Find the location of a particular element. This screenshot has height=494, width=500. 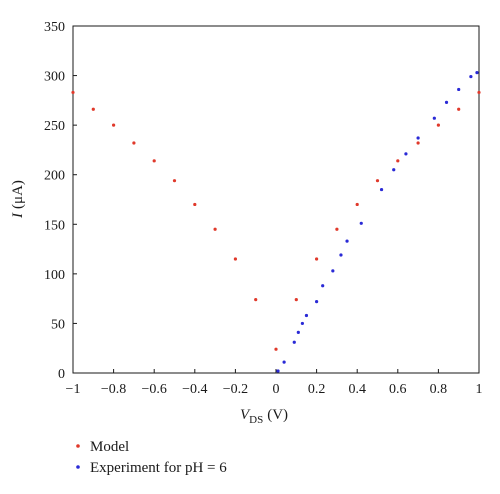

x-axis-title-unit: (V) is located at coordinates (277, 415).